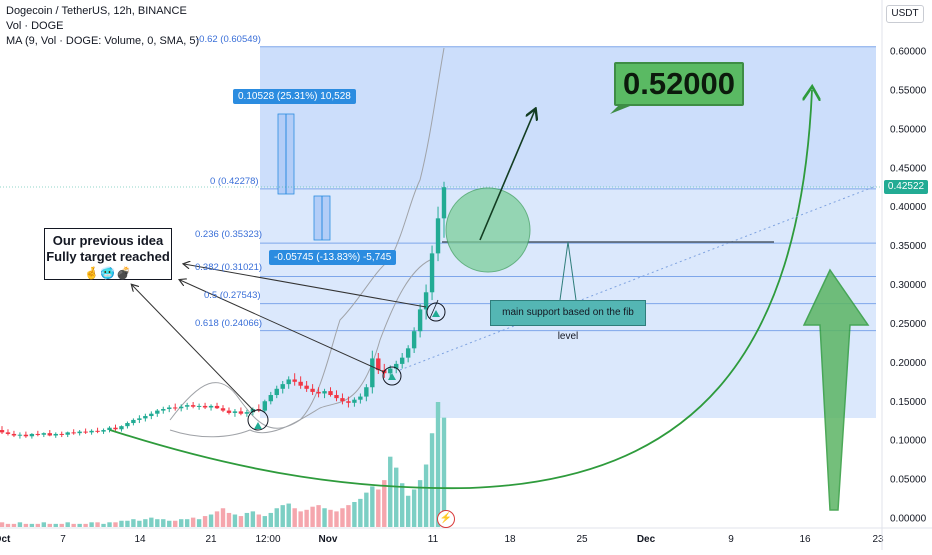 Image resolution: width=932 pixels, height=555 pixels. I want to click on fib-label-05: 0.5 (0.27543), so click(232, 295).